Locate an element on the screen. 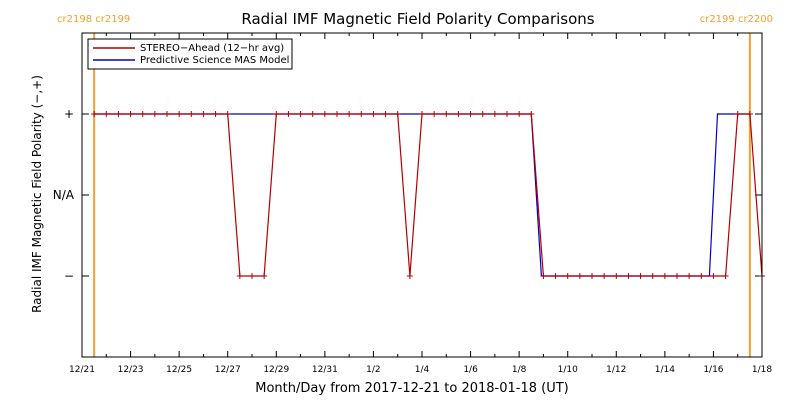 This screenshot has width=800, height=400. x-tick-label: 1/4 is located at coordinates (422, 370).